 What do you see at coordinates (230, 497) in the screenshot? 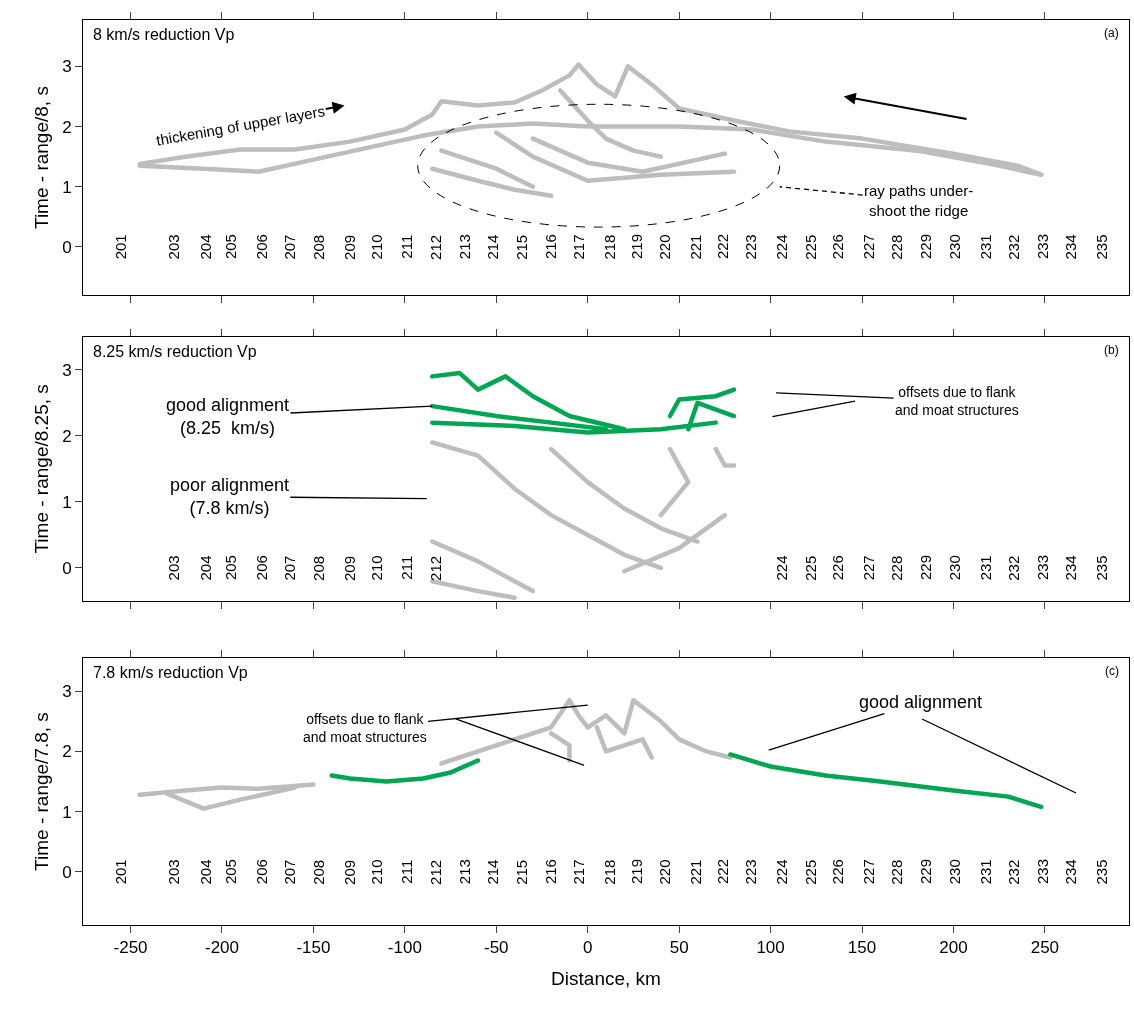
I see `annotation: poor alignment (7.8 km/s)` at bounding box center [230, 497].